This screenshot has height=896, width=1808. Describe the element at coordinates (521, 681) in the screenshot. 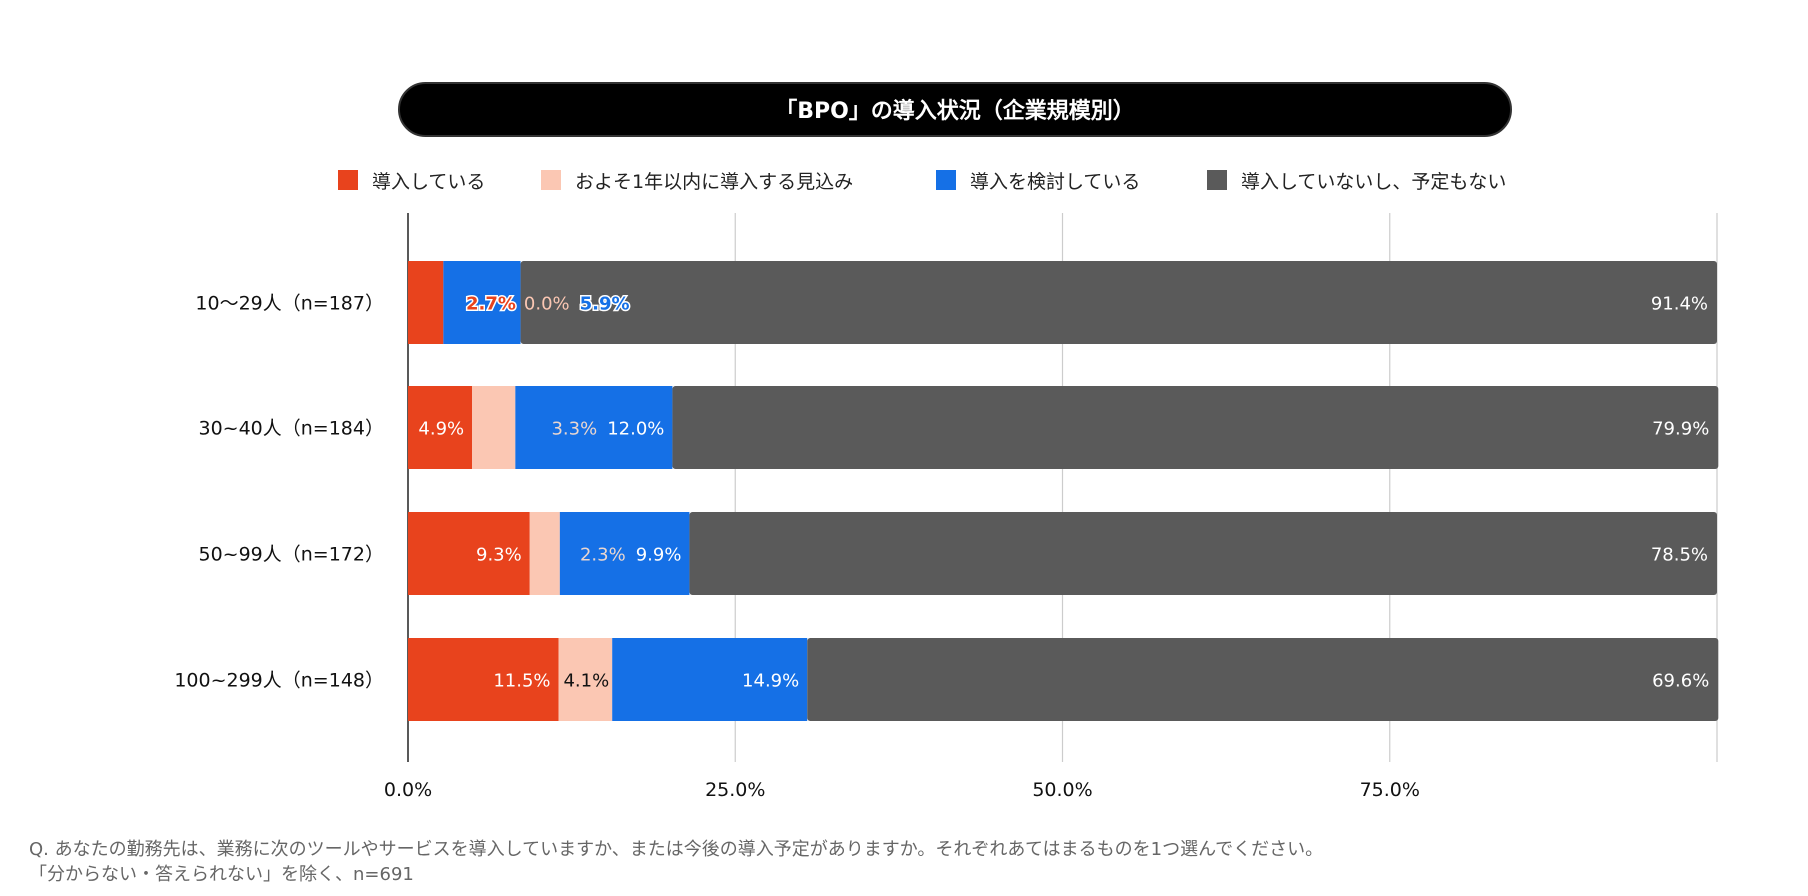

I see `data-label: 11.5%` at that location.